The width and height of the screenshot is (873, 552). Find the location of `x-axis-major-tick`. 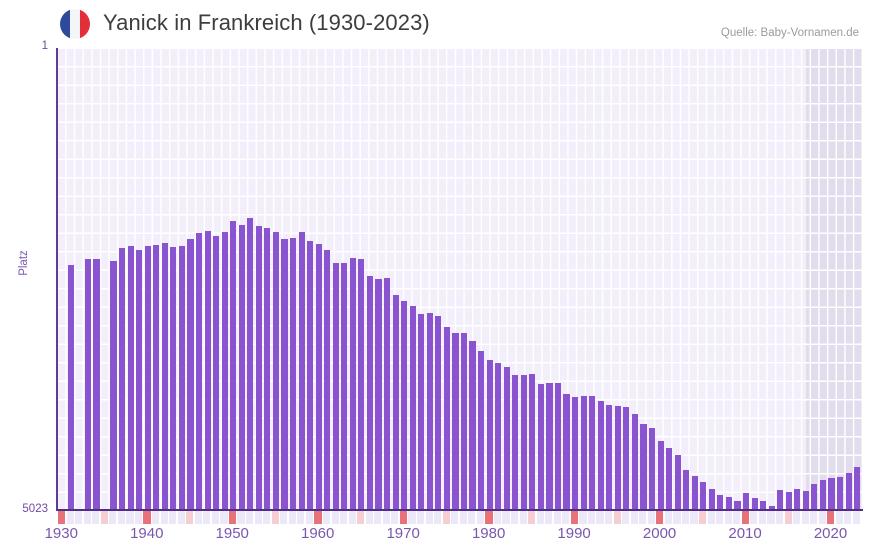

x-axis-major-tick is located at coordinates (62, 517).